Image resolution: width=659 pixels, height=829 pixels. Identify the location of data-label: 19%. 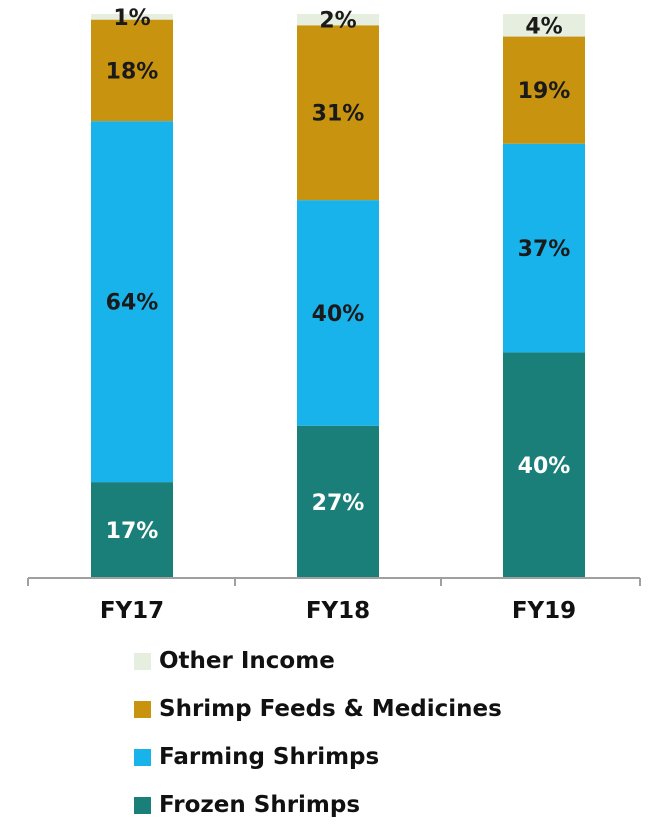
(544, 91).